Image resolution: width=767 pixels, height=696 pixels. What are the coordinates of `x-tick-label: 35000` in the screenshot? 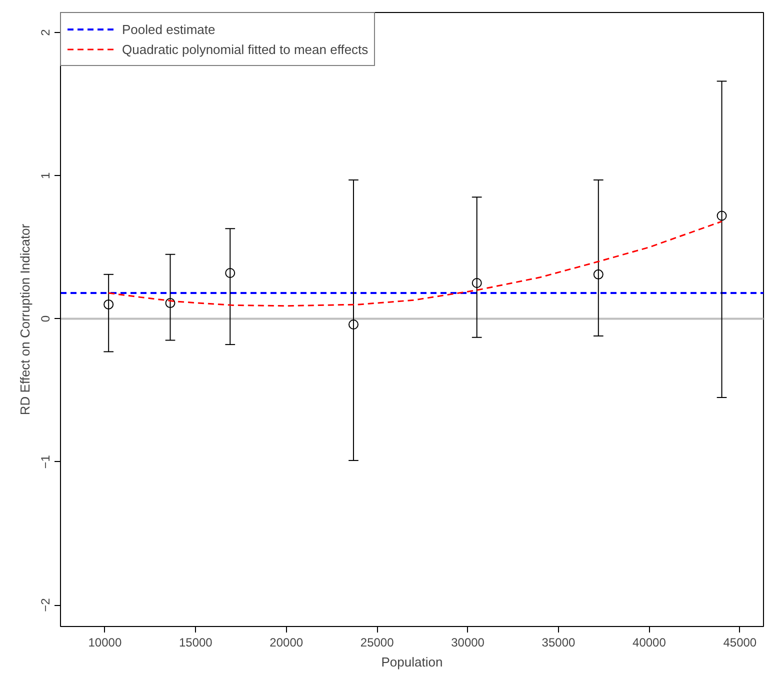 It's located at (559, 643).